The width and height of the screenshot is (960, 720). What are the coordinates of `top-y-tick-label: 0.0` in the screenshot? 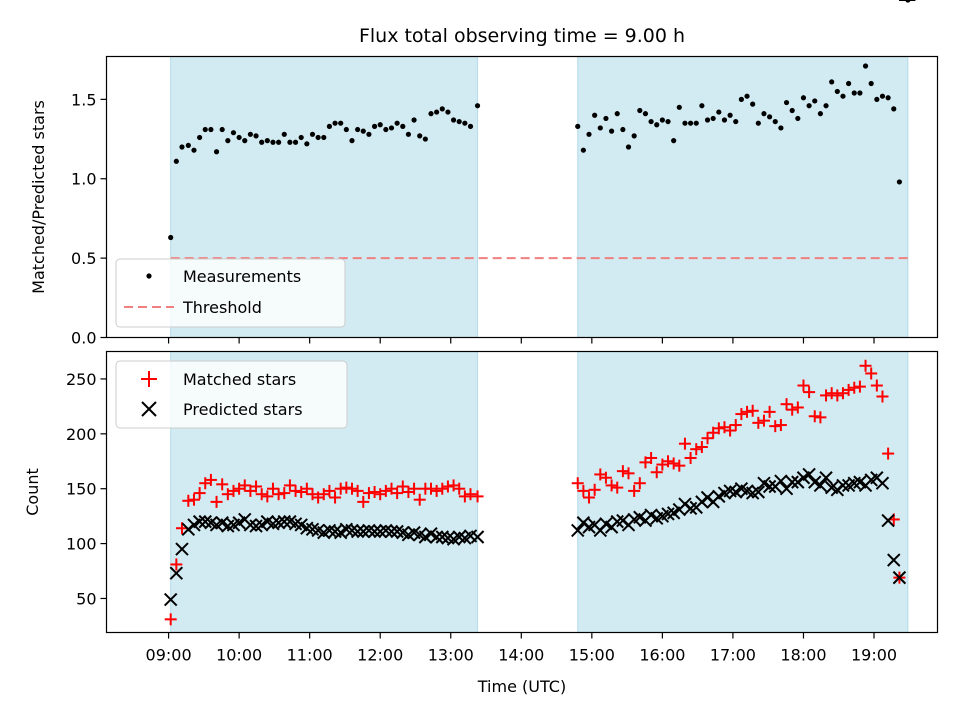 It's located at (83, 338).